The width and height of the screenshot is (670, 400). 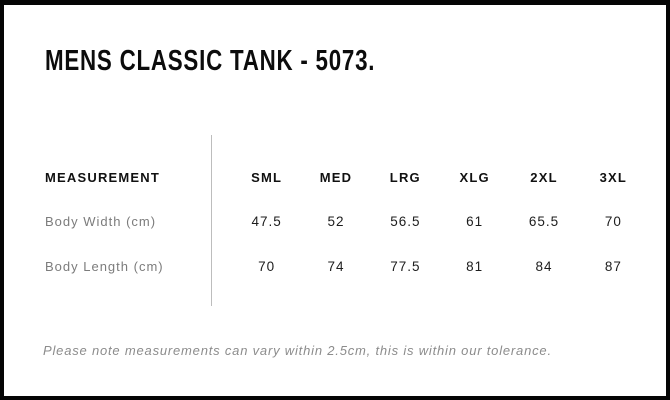 What do you see at coordinates (210, 61) in the screenshot?
I see `page-title: MENS CLASSIC TANK - 5073.` at bounding box center [210, 61].